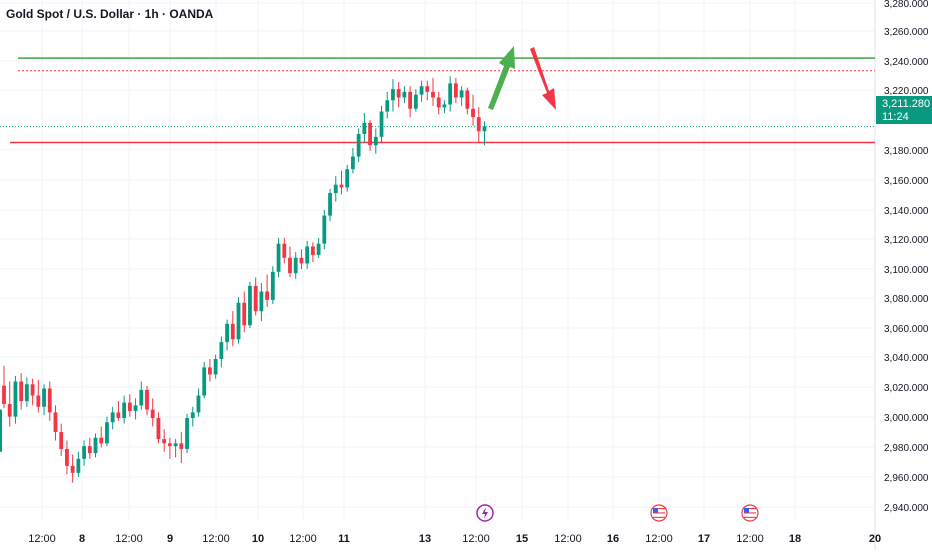 This screenshot has width=932, height=555. What do you see at coordinates (522, 539) in the screenshot?
I see `time-tick-label: 15` at bounding box center [522, 539].